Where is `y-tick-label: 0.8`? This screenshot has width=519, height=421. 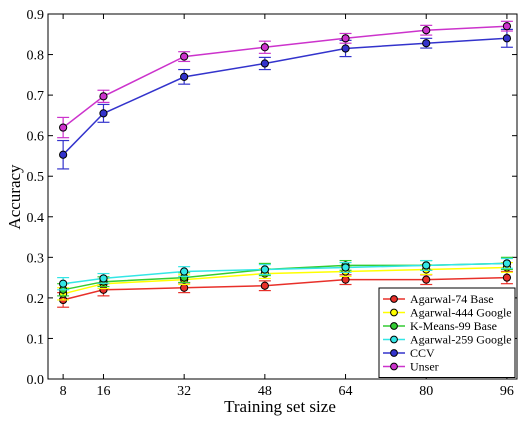 y-tick-label: 0.8 is located at coordinates (36, 56).